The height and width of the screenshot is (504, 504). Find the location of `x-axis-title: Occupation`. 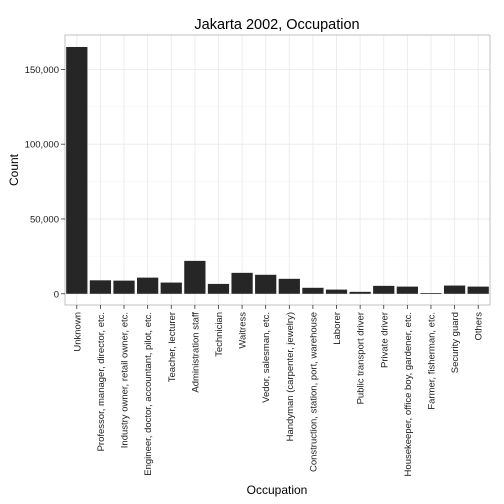

x-axis-title: Occupation is located at coordinates (277, 490).